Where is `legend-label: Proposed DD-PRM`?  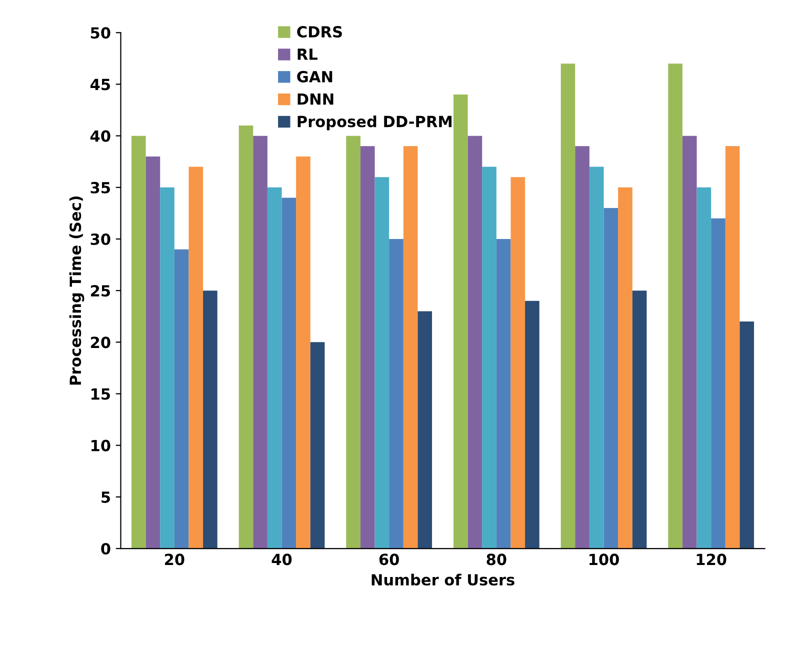
legend-label: Proposed DD-PRM is located at coordinates (375, 122).